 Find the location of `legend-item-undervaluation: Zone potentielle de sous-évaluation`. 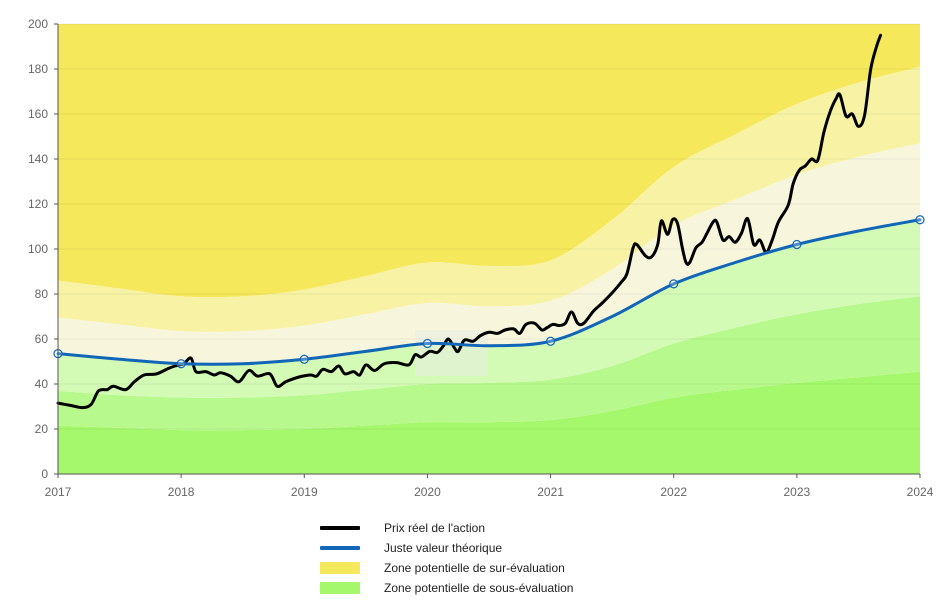

legend-item-undervaluation: Zone potentielle de sous-évaluation is located at coordinates (530, 588).